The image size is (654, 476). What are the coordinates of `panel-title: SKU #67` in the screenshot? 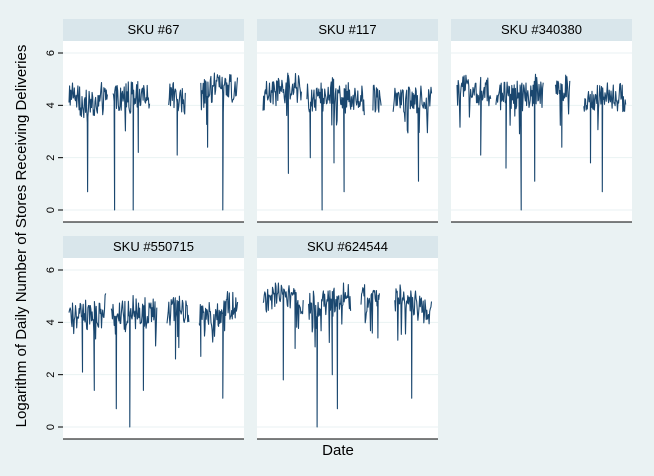 It's located at (153, 29).